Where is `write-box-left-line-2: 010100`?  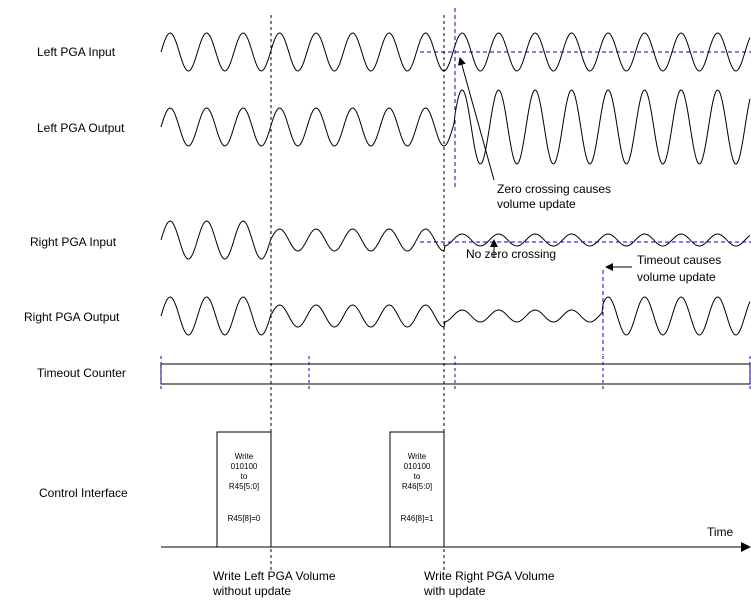 write-box-left-line-2: 010100 is located at coordinates (244, 466).